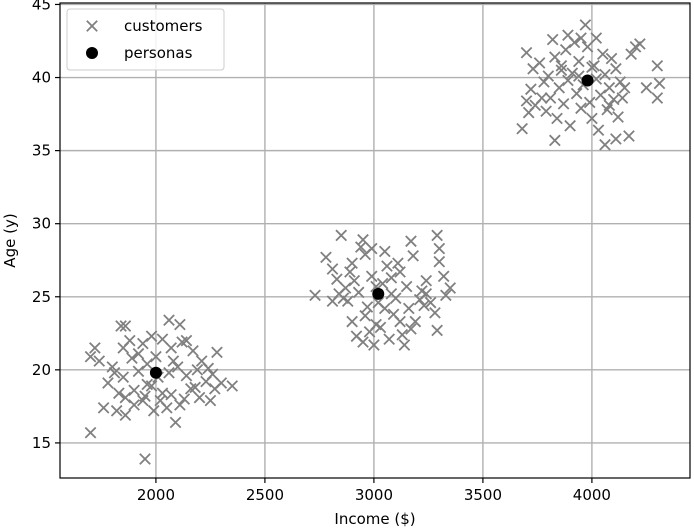 Image resolution: width=694 pixels, height=530 pixels. Describe the element at coordinates (374, 519) in the screenshot. I see `x-axis-label: Income ($)` at that location.